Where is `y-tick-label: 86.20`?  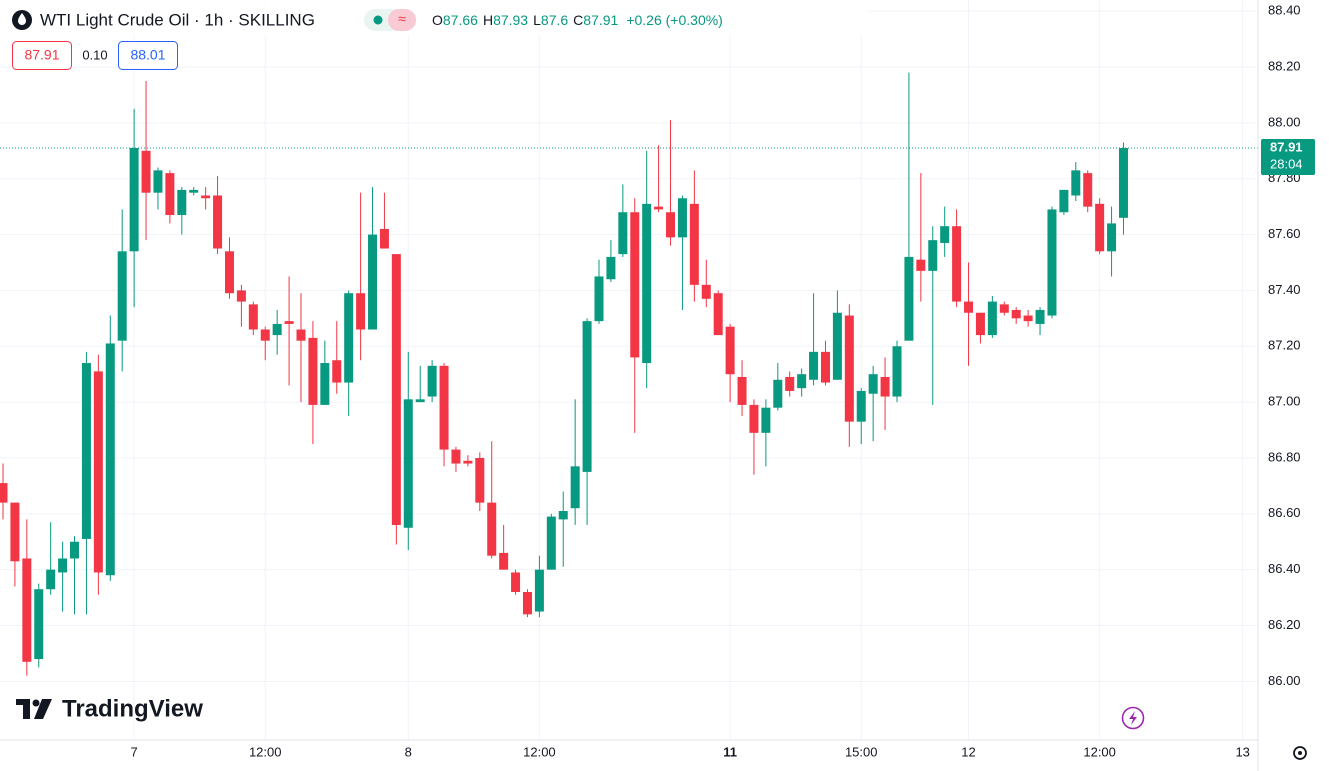 y-tick-label: 86.20 is located at coordinates (1284, 624).